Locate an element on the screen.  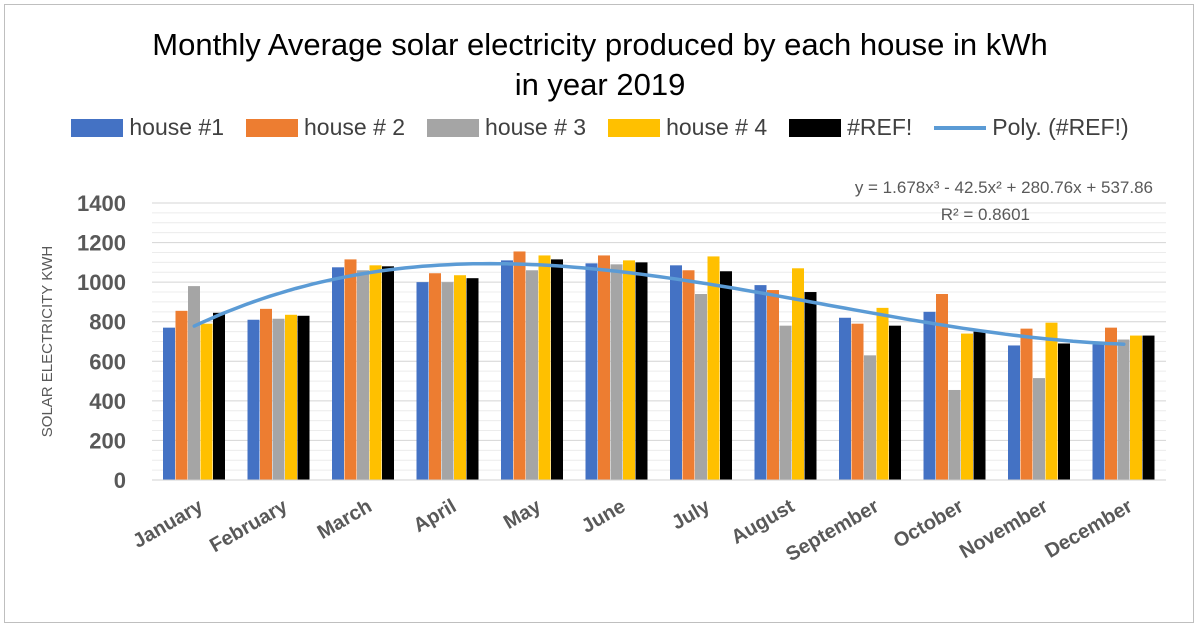
bar-house-3-march is located at coordinates (363, 375).